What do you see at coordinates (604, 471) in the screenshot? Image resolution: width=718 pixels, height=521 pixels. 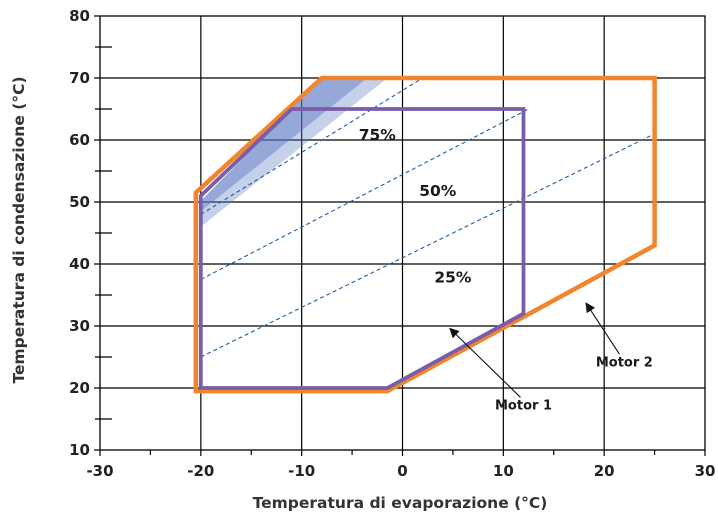 I see `x-tick-label: 20` at bounding box center [604, 471].